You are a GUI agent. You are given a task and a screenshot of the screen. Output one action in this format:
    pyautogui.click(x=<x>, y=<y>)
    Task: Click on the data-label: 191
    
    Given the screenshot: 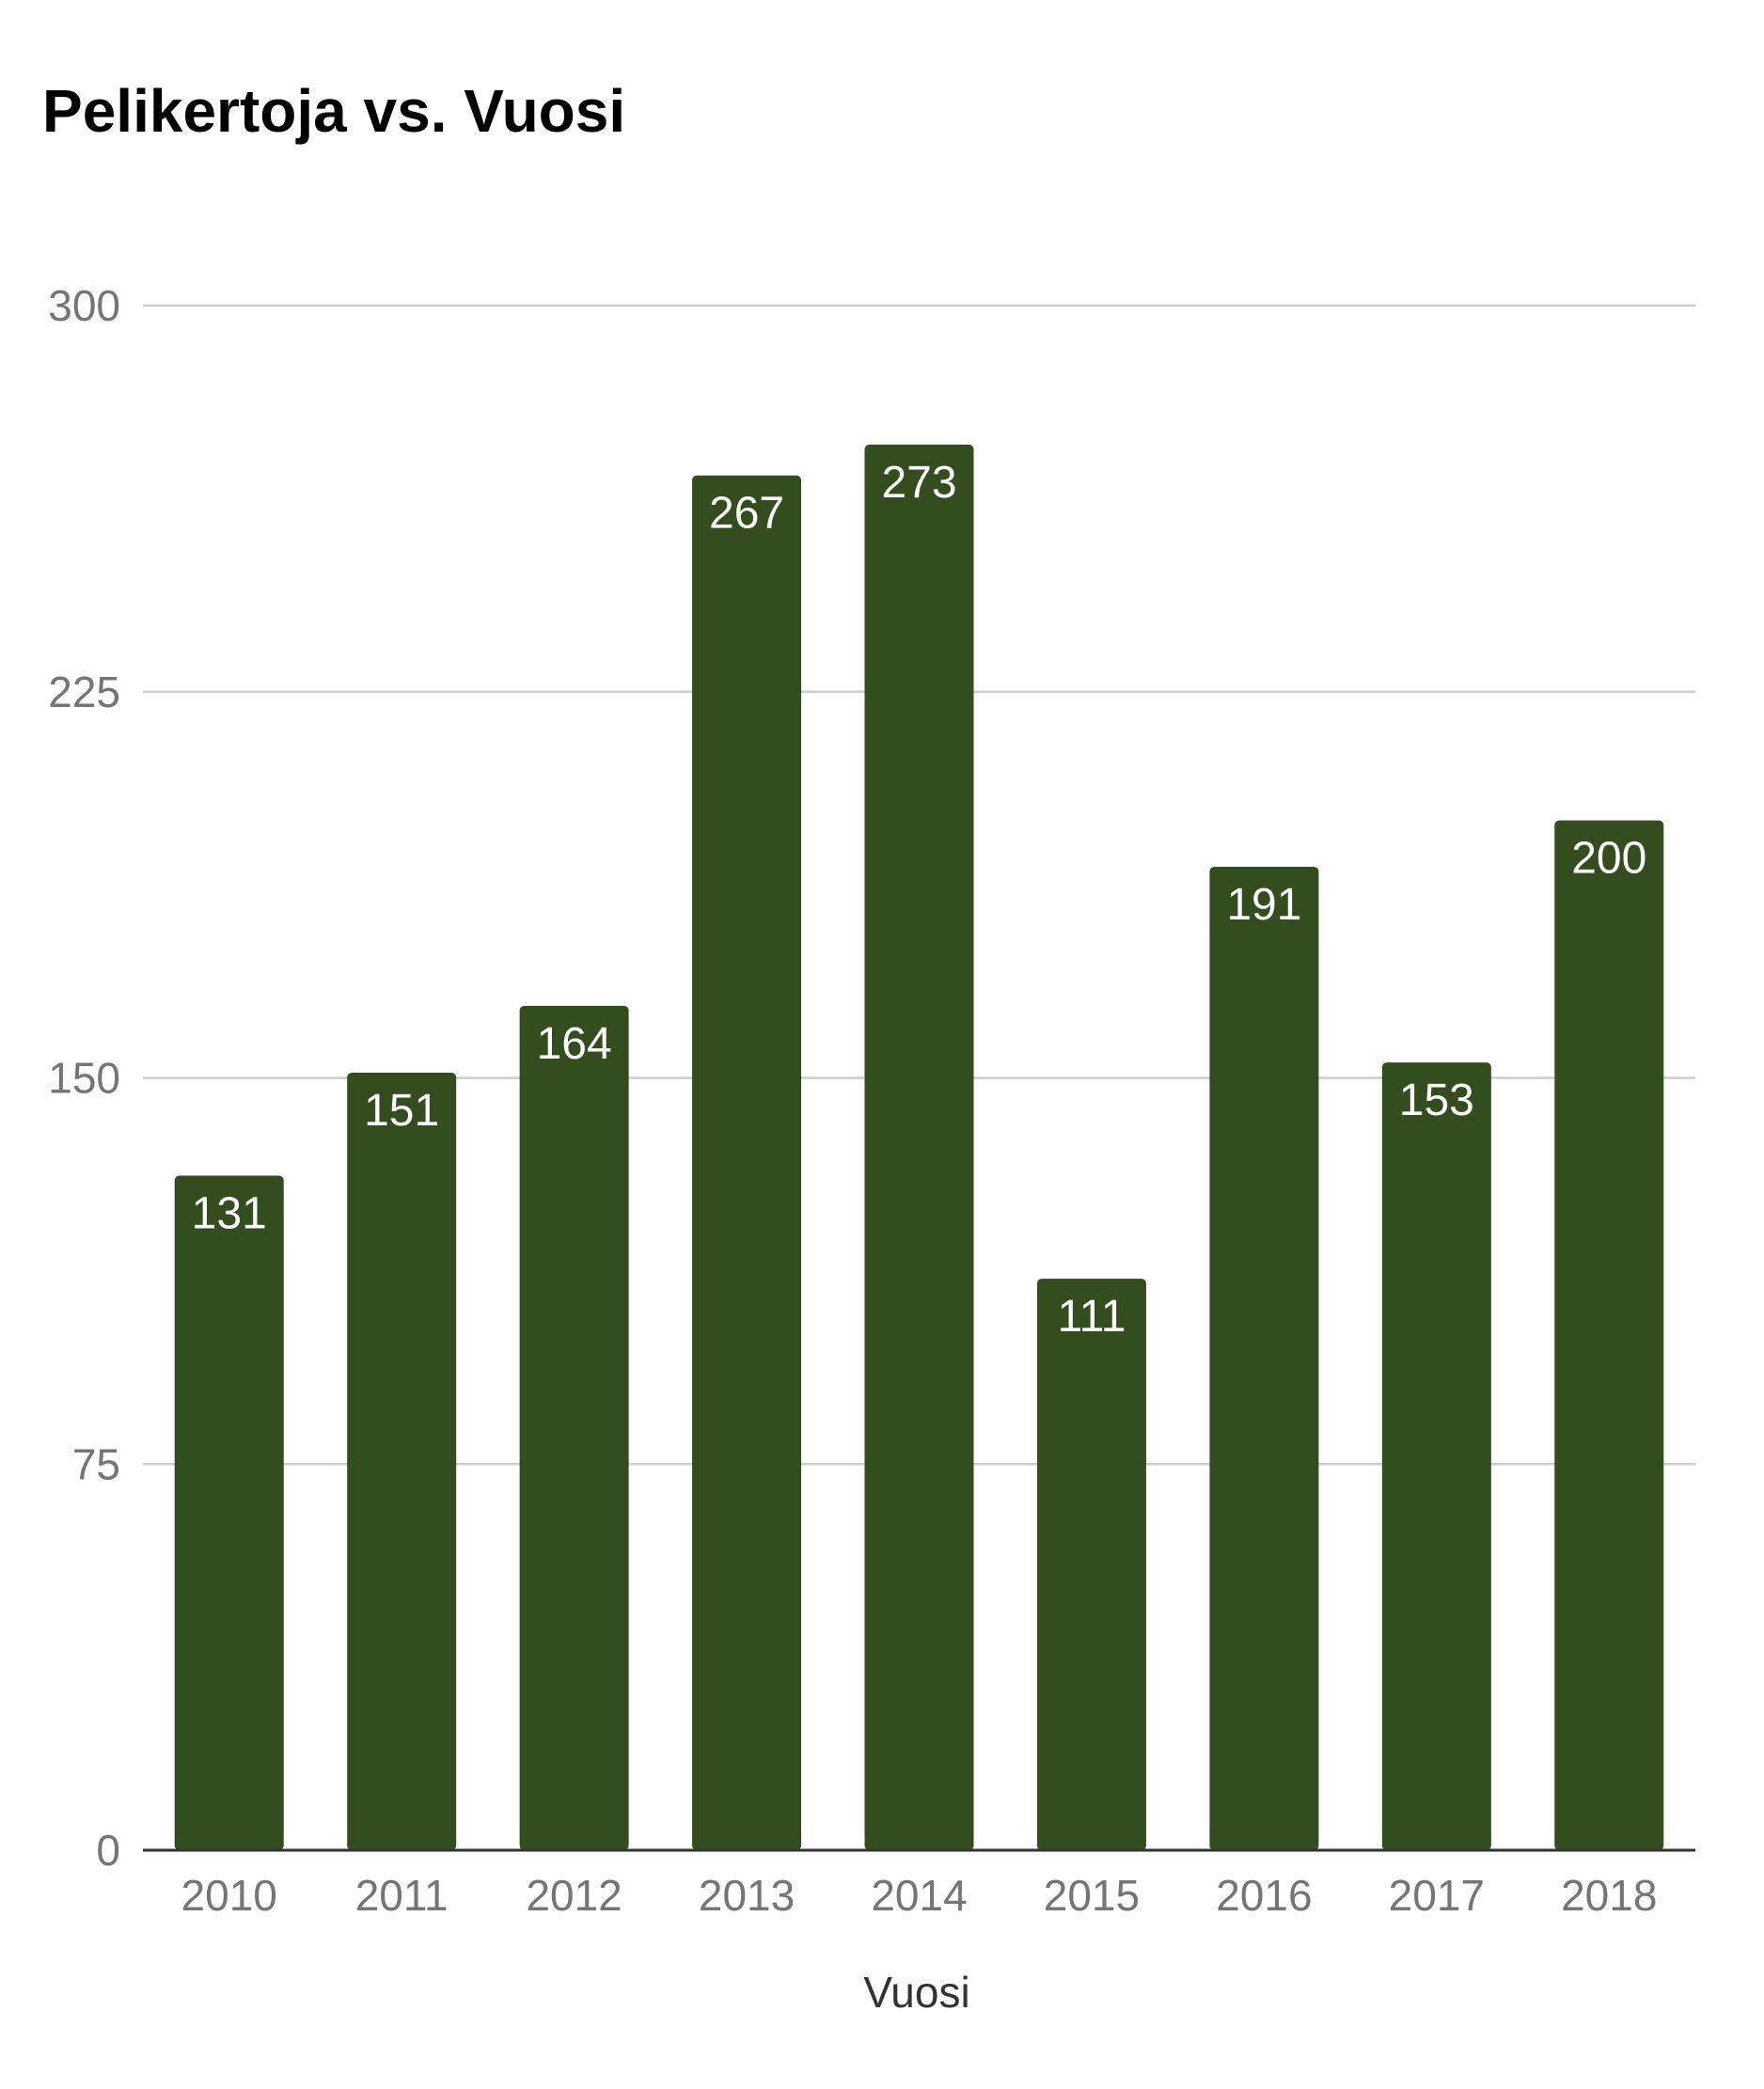 What is the action you would take?
    pyautogui.click(x=1263, y=905)
    